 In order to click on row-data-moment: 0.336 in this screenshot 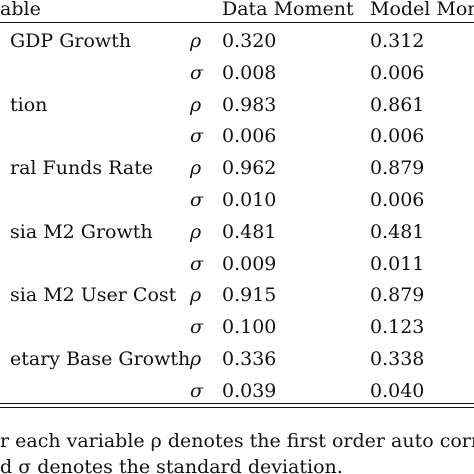, I will do `click(249, 359)`.